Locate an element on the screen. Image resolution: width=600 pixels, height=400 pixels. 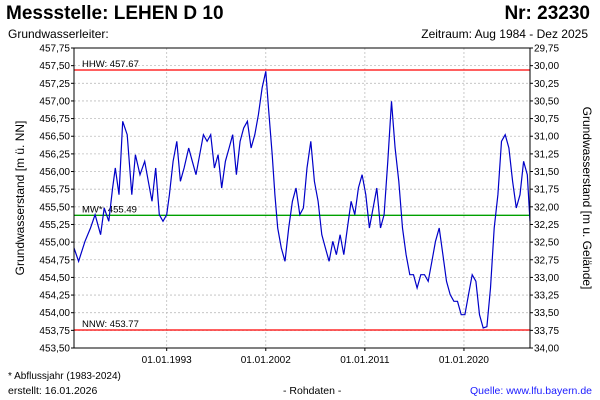
y2-tick-label: 31,50 is located at coordinates (546, 172).